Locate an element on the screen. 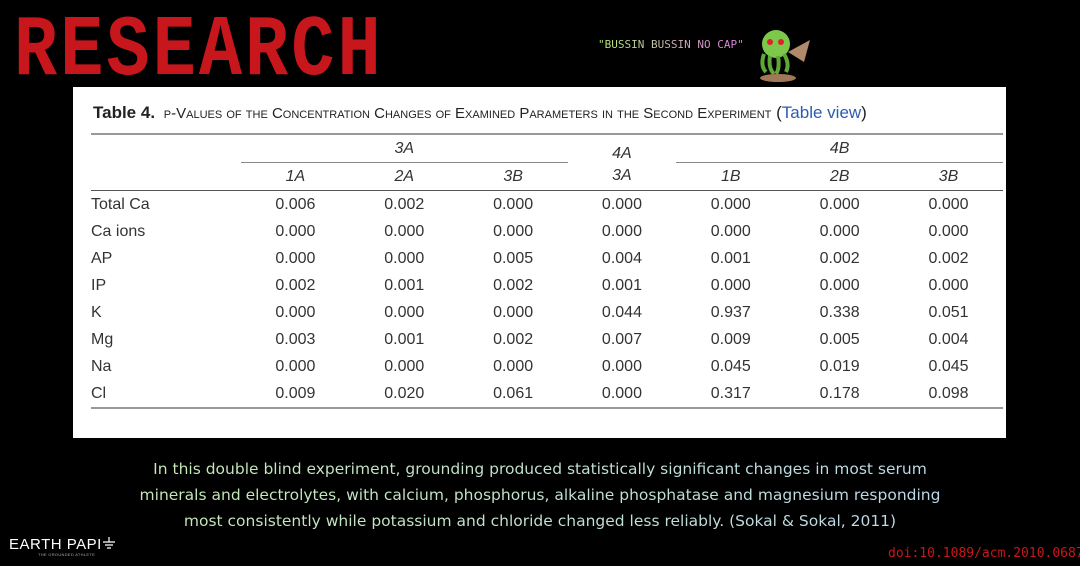 The height and width of the screenshot is (566, 1080). column-header: 2A is located at coordinates (404, 176).